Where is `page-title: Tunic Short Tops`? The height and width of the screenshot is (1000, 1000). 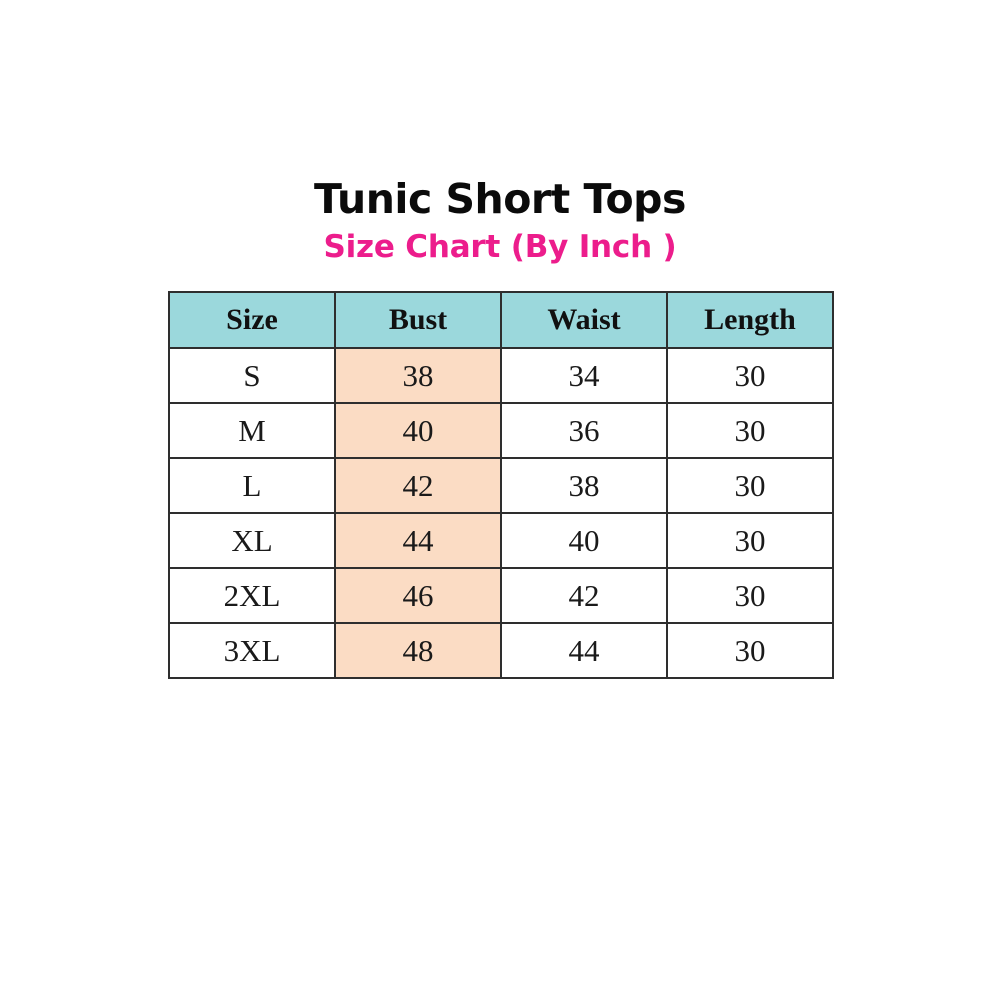
page-title: Tunic Short Tops is located at coordinates (500, 199).